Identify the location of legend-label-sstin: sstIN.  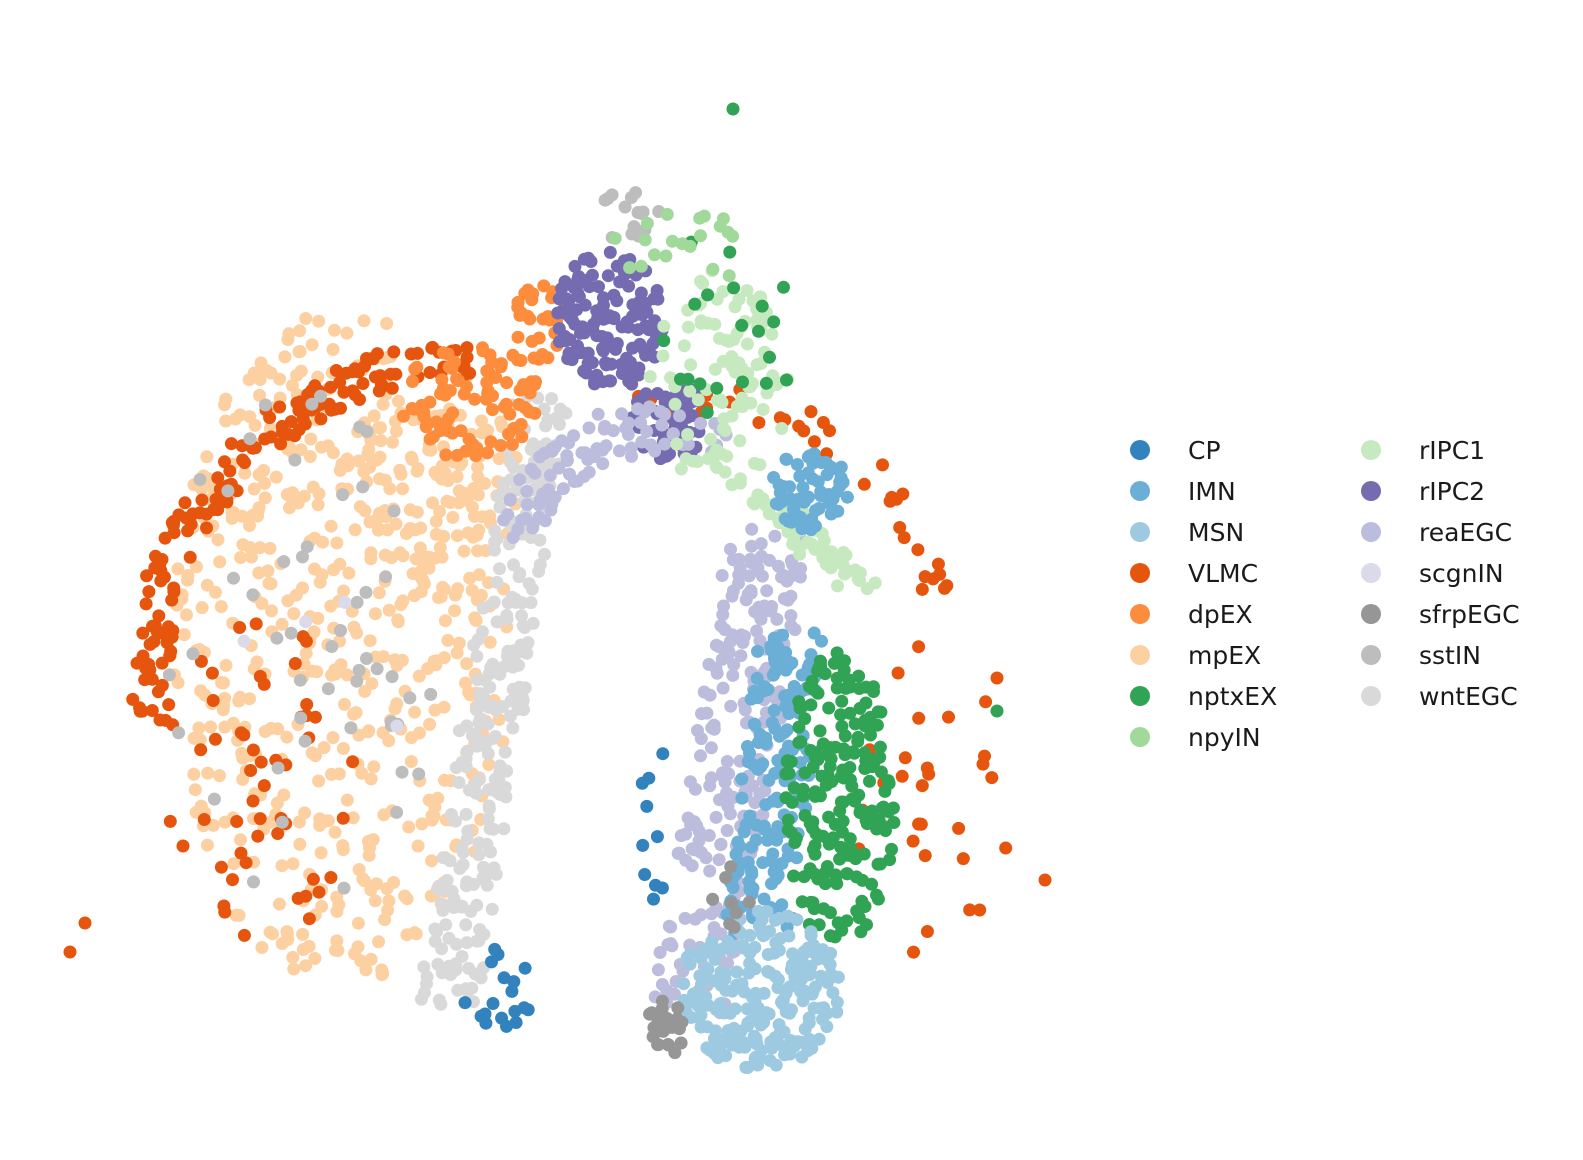
(1450, 655).